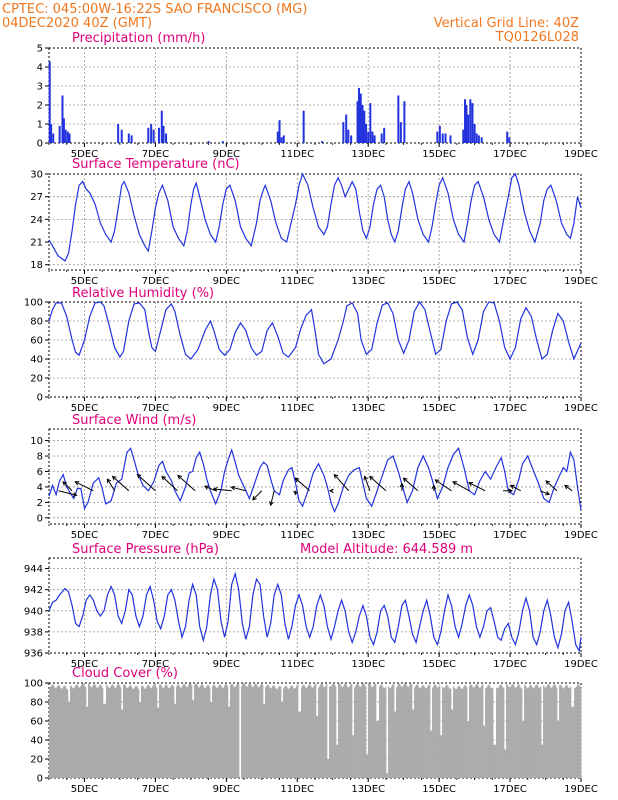 This screenshot has height=800, width=618. I want to click on y-tick-label: 27, so click(36, 197).